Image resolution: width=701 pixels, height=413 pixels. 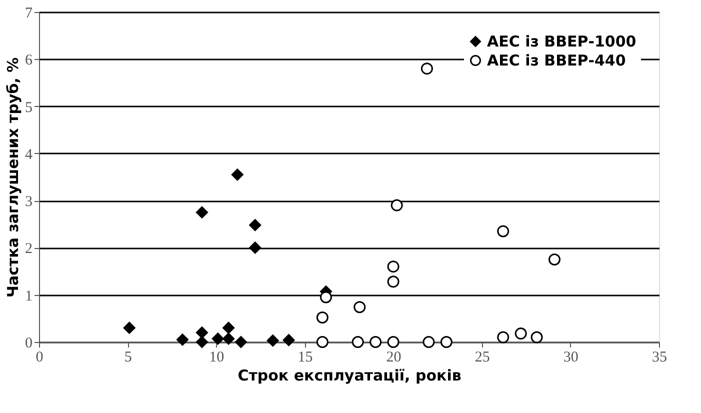 What do you see at coordinates (28, 202) in the screenshot?
I see `y-tick-label: 3` at bounding box center [28, 202].